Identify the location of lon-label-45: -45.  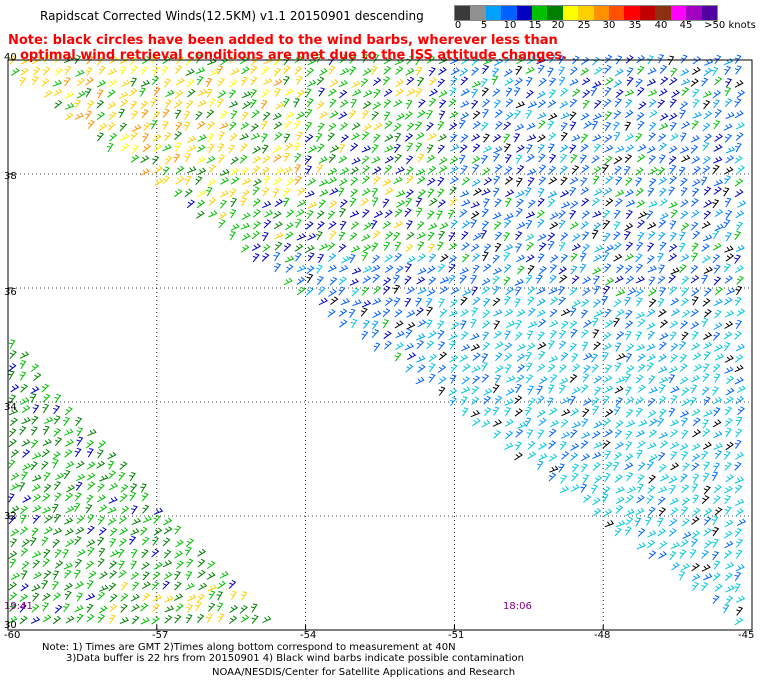
(746, 635).